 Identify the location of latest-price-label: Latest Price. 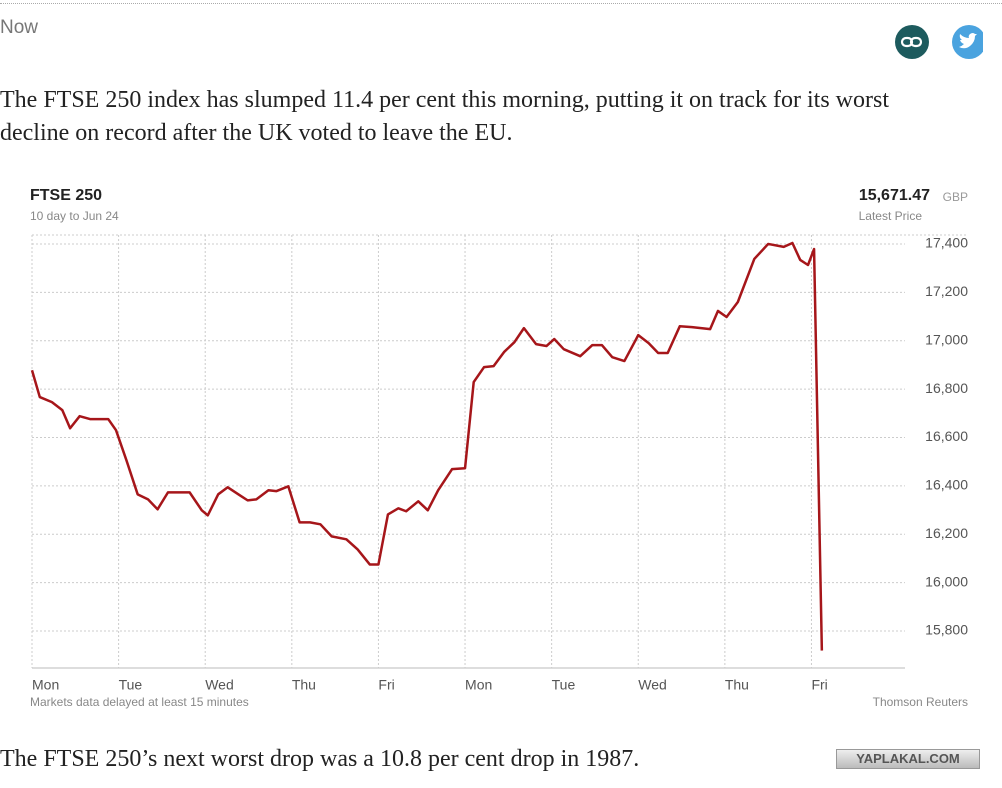
(891, 216).